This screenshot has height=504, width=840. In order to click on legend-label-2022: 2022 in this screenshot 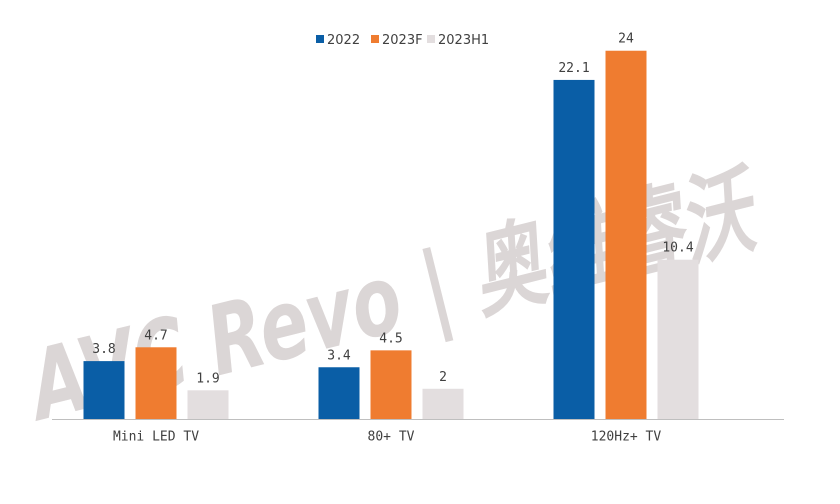, I will do `click(343, 40)`.